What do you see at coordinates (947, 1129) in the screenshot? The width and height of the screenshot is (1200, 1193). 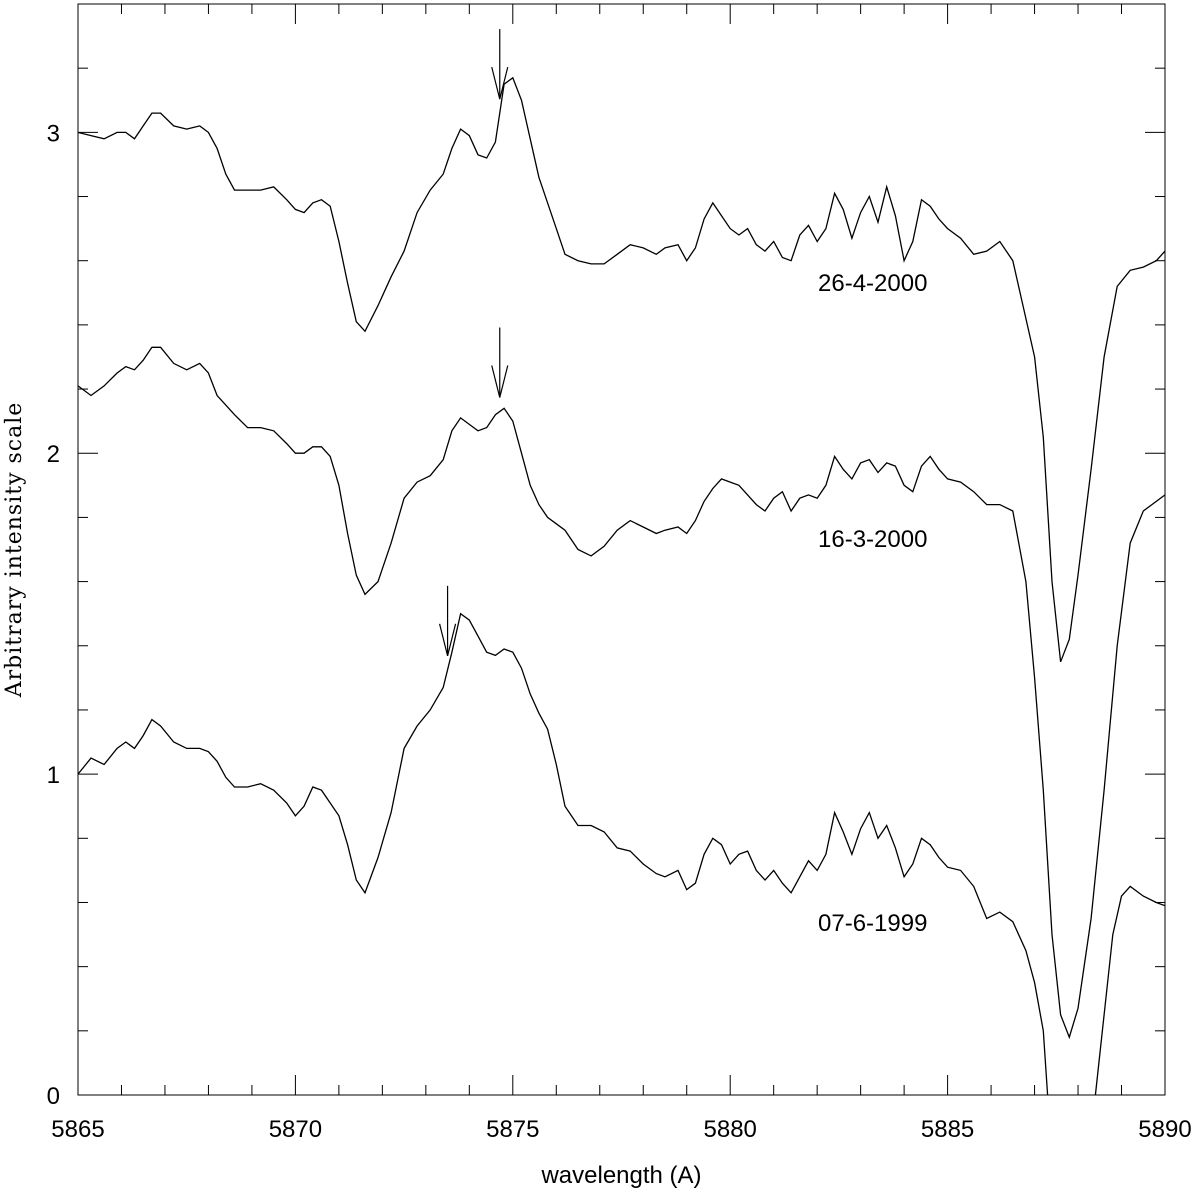 I see `x-tick-label: 5885` at bounding box center [947, 1129].